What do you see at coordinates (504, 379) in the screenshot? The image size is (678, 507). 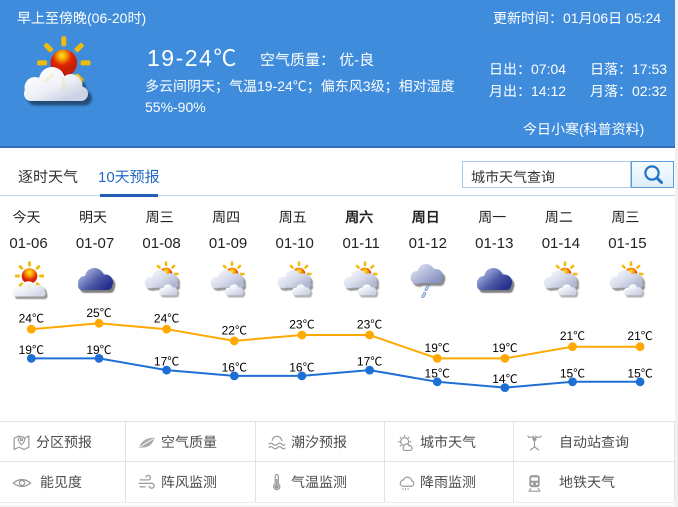 I see `svg-text: 14℃` at bounding box center [504, 379].